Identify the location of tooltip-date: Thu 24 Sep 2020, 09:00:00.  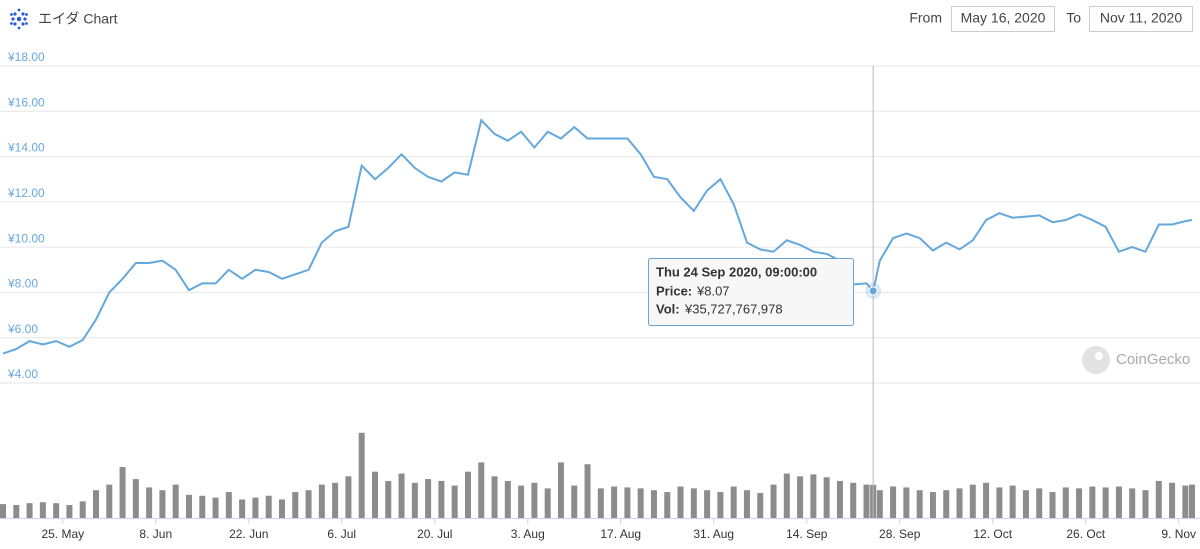
(736, 271).